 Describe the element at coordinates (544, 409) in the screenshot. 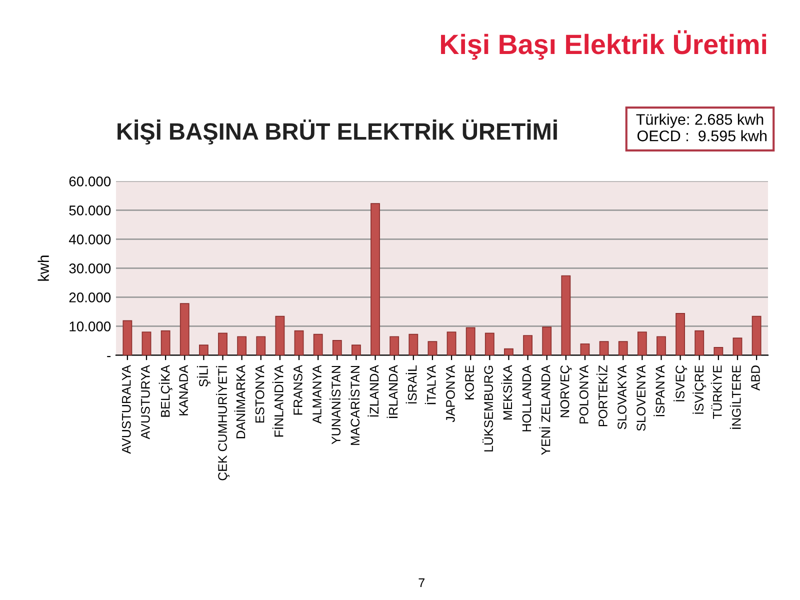

I see `x-tick-label: YENİ ZELANDA` at that location.